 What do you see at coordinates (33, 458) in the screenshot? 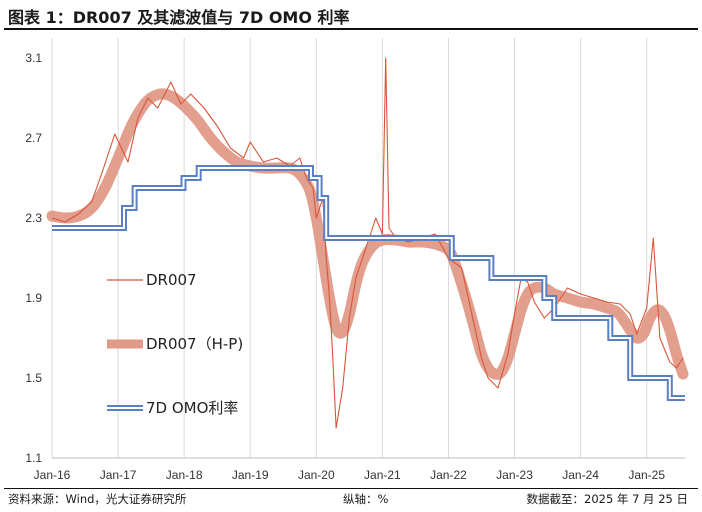
I see `y-tick-label: 1.1` at bounding box center [33, 458].